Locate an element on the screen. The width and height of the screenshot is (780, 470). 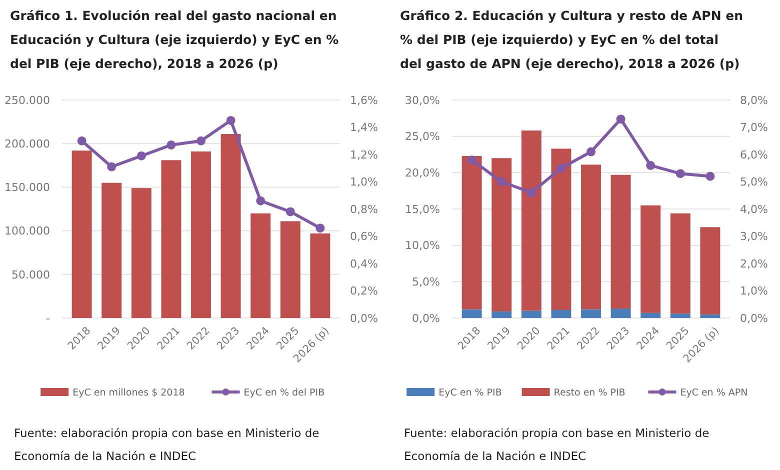
chart-title: Gráfico 2. Educación y Cultura y resto de APN en % del PIB (eje izquierdo) y EyC en % del total del gasto de APN (eje derecho), 2018 a 2026 (p) is located at coordinates (572, 39).